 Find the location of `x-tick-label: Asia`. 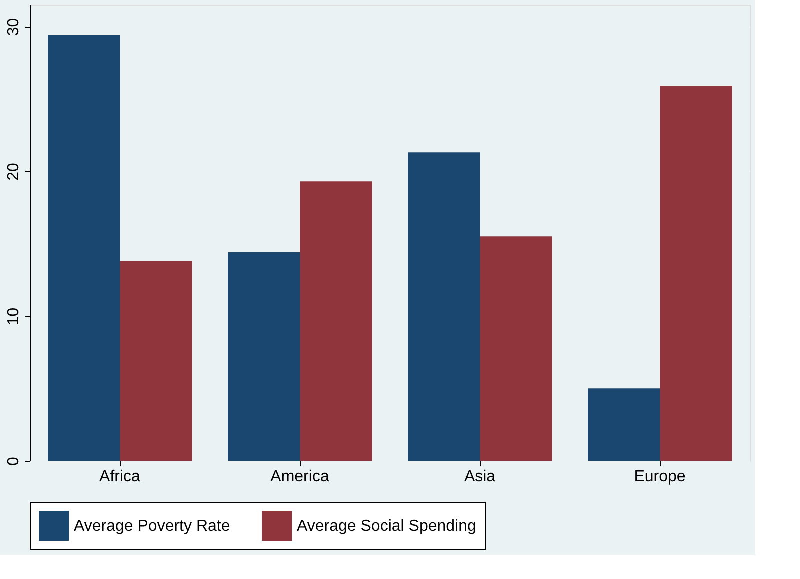

x-tick-label: Asia is located at coordinates (480, 477).